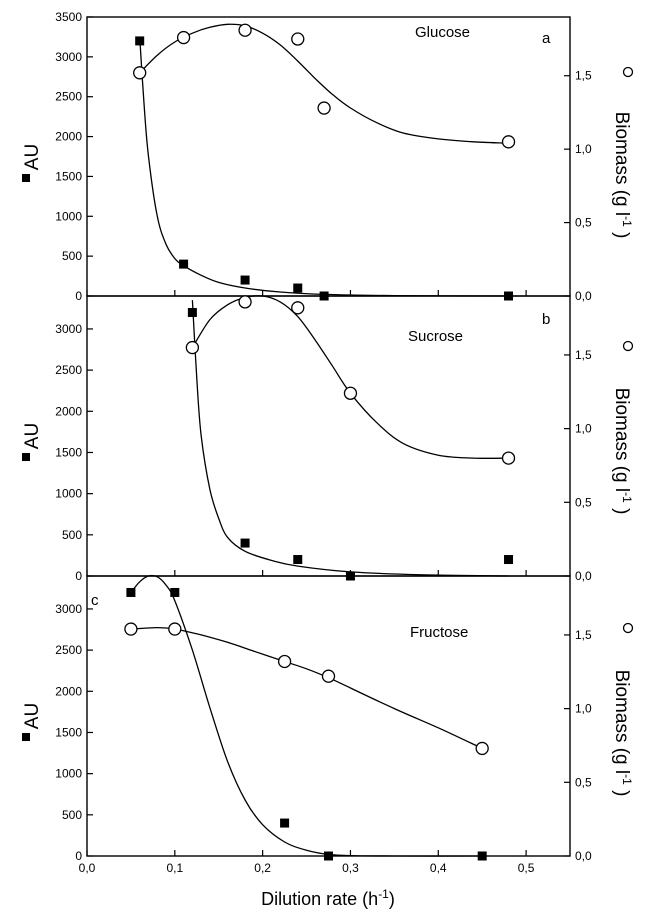  What do you see at coordinates (72, 815) in the screenshot?
I see `panel-c-ytick-label-1: 500` at bounding box center [72, 815].